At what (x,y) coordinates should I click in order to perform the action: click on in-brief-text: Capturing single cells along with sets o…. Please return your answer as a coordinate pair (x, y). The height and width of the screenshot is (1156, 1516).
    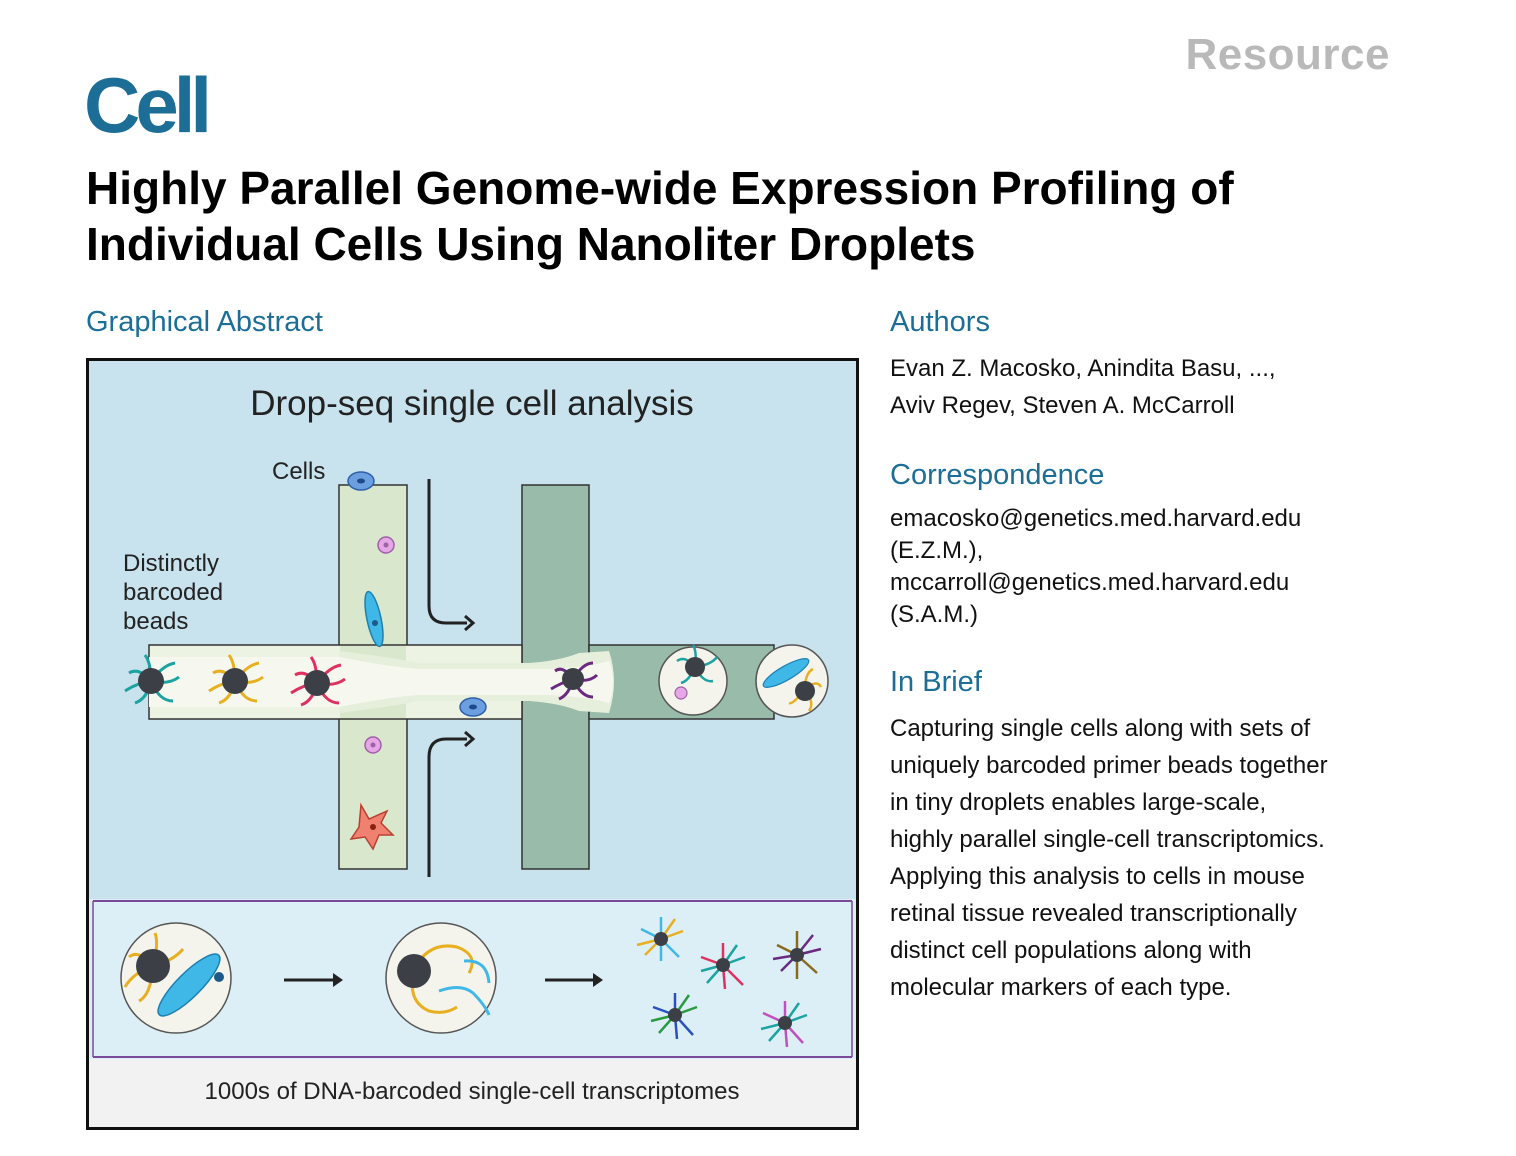
    Looking at the image, I should click on (1109, 858).